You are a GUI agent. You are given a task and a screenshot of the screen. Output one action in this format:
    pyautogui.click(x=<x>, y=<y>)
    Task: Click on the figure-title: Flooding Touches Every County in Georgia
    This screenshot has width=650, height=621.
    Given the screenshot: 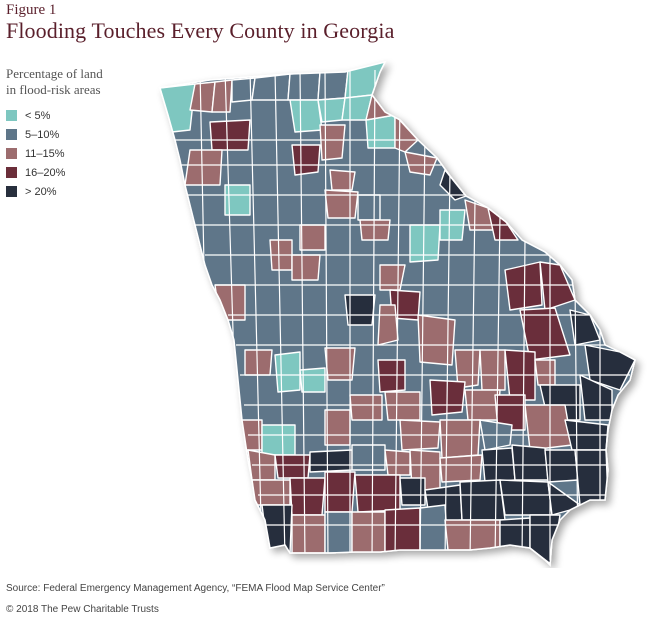 What is the action you would take?
    pyautogui.click(x=200, y=30)
    